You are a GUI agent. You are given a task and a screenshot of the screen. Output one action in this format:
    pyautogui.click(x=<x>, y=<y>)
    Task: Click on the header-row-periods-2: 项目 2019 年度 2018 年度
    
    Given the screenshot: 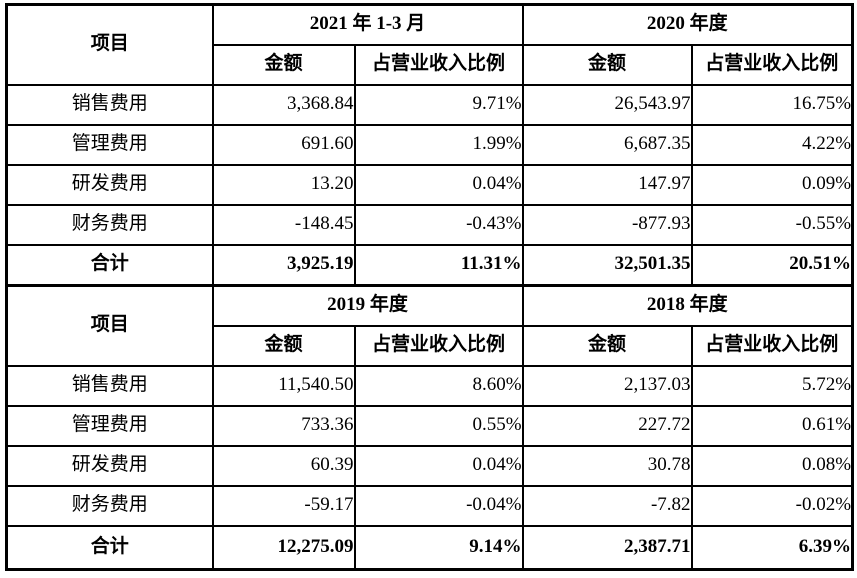 What is the action you would take?
    pyautogui.click(x=429, y=325)
    